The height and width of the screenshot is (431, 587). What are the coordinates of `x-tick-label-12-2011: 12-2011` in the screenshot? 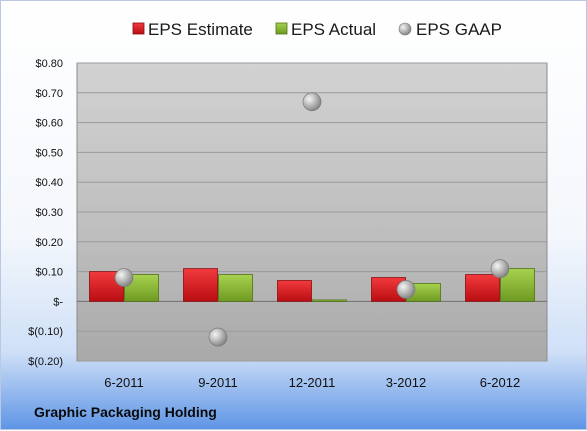 It's located at (312, 382).